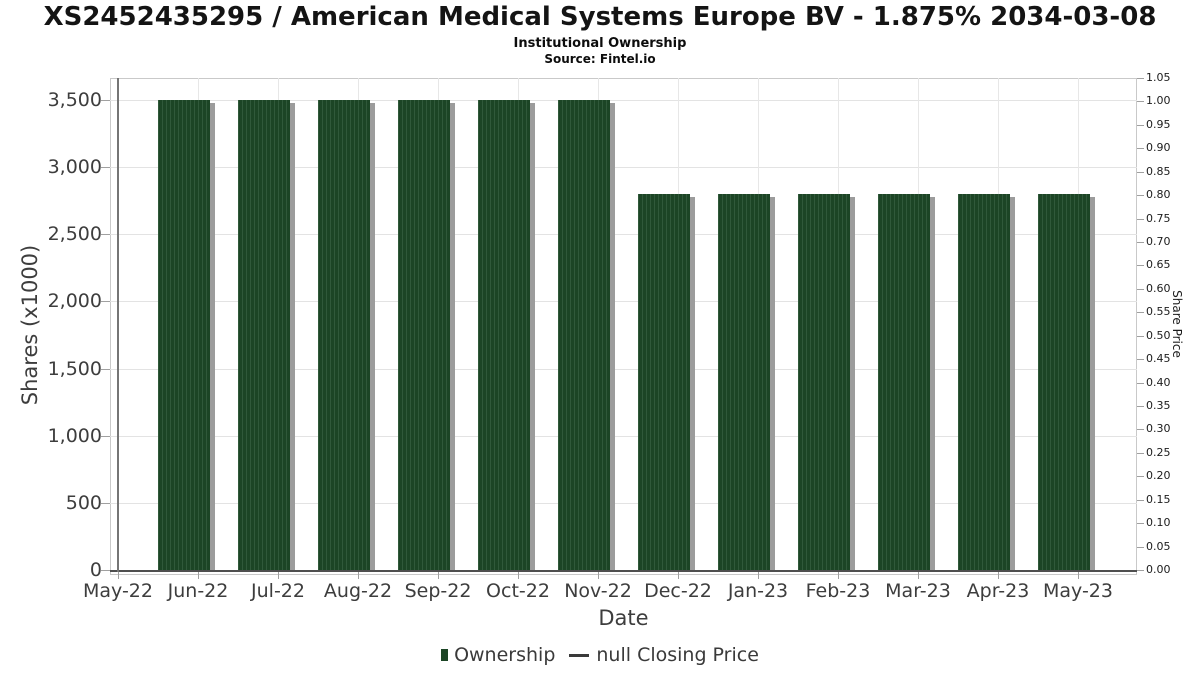 The height and width of the screenshot is (675, 1200). Describe the element at coordinates (600, 43) in the screenshot. I see `chart-subtitle: Institutional Ownership` at that location.